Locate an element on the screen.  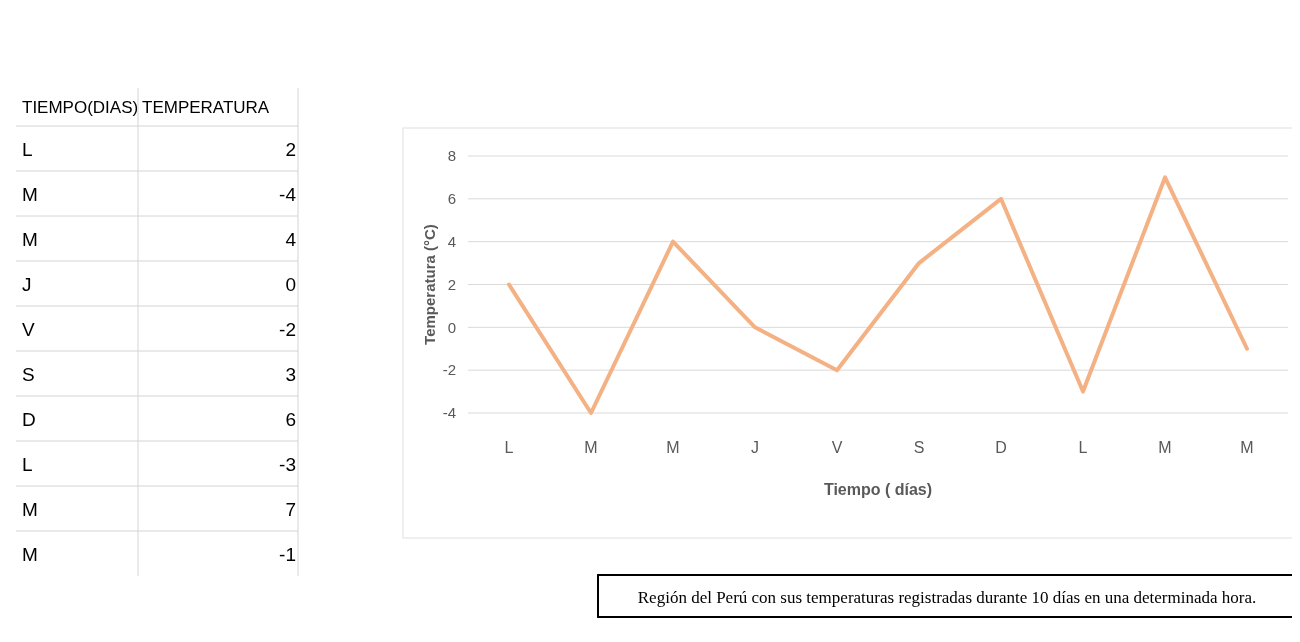
y-tick-label: 2 is located at coordinates (451, 284).